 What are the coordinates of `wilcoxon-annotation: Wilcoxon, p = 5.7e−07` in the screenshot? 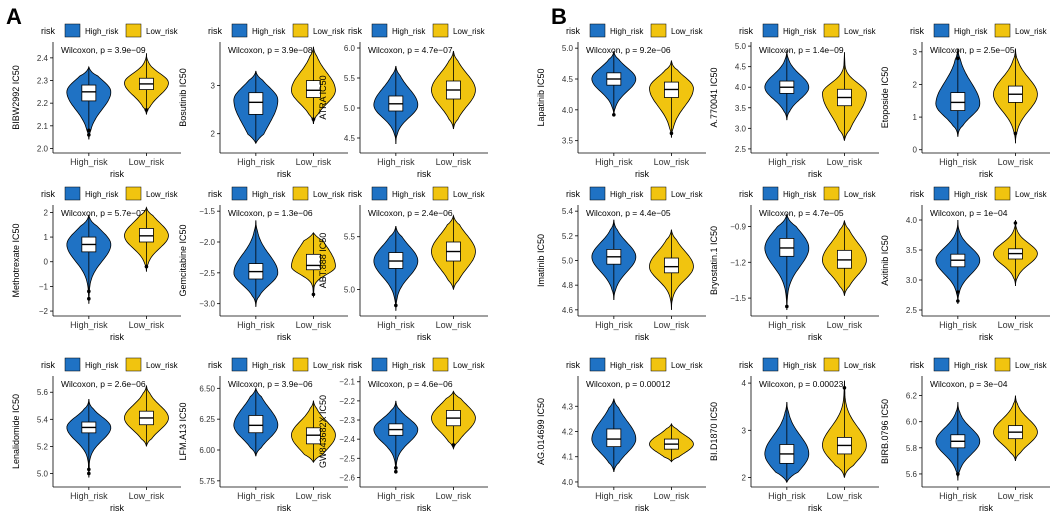 It's located at (103, 213).